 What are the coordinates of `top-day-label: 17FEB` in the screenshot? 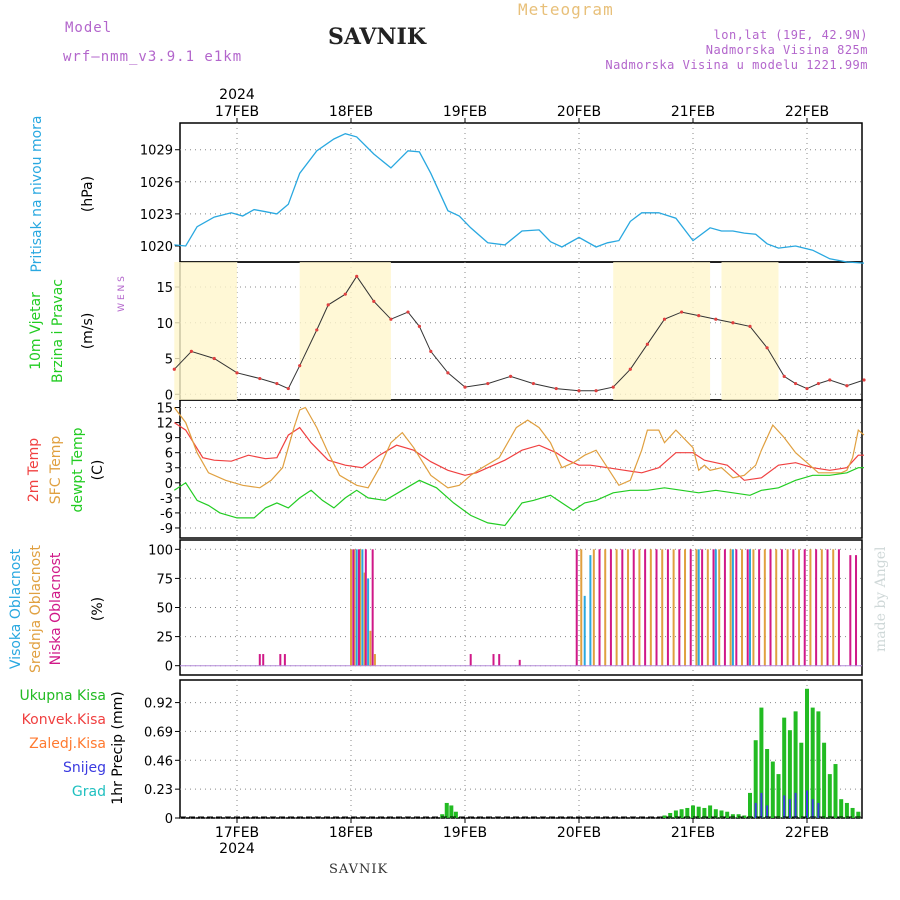 It's located at (237, 112).